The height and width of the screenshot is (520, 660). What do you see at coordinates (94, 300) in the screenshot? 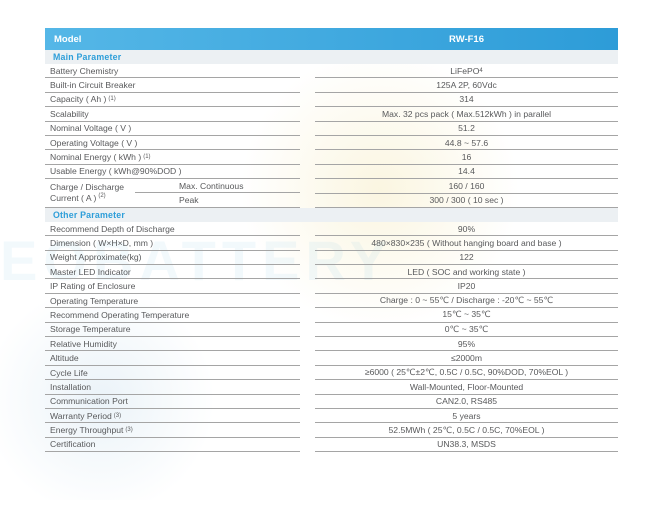
I see `row-label: Operating Temperature` at bounding box center [94, 300].